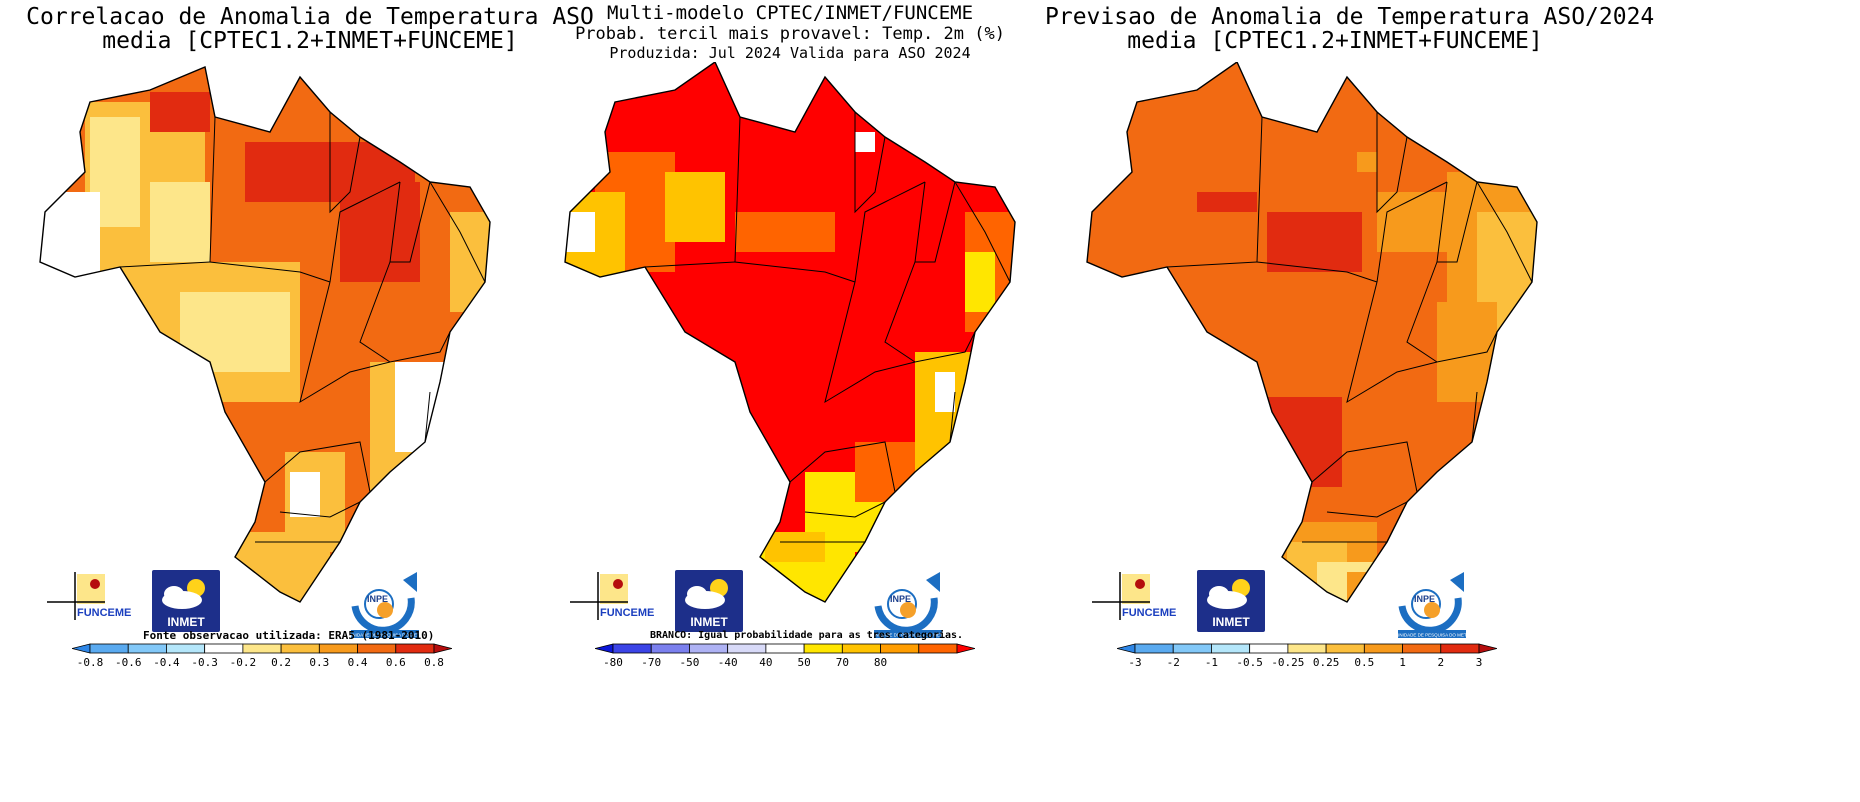  I want to click on colorbar-tick-label: -1, so click(1211, 662).